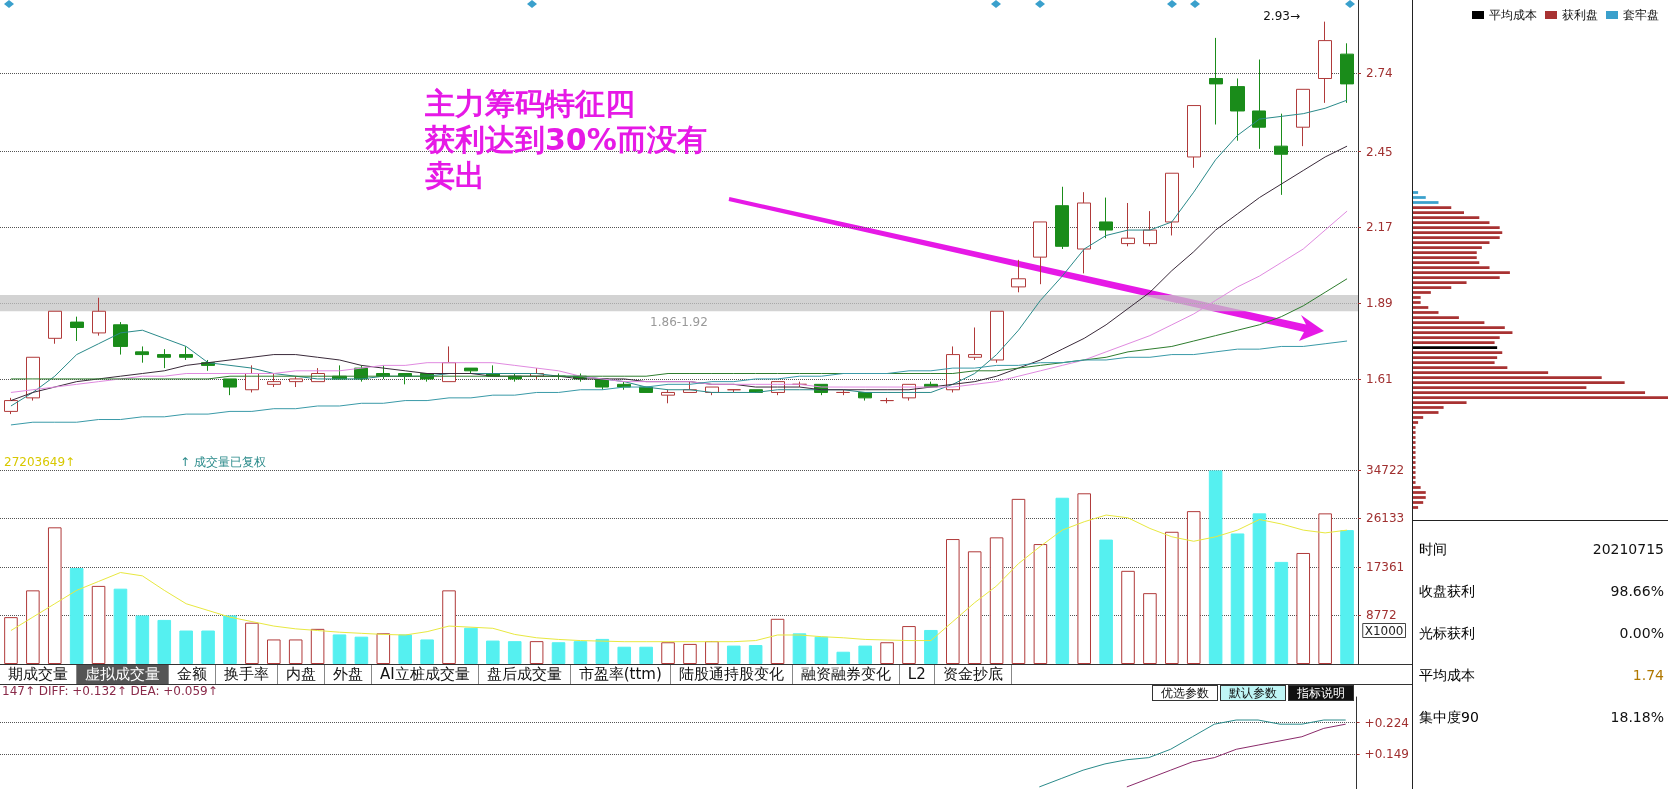 This screenshot has width=1668, height=789. Describe the element at coordinates (917, 674) in the screenshot. I see `text: L2` at that location.